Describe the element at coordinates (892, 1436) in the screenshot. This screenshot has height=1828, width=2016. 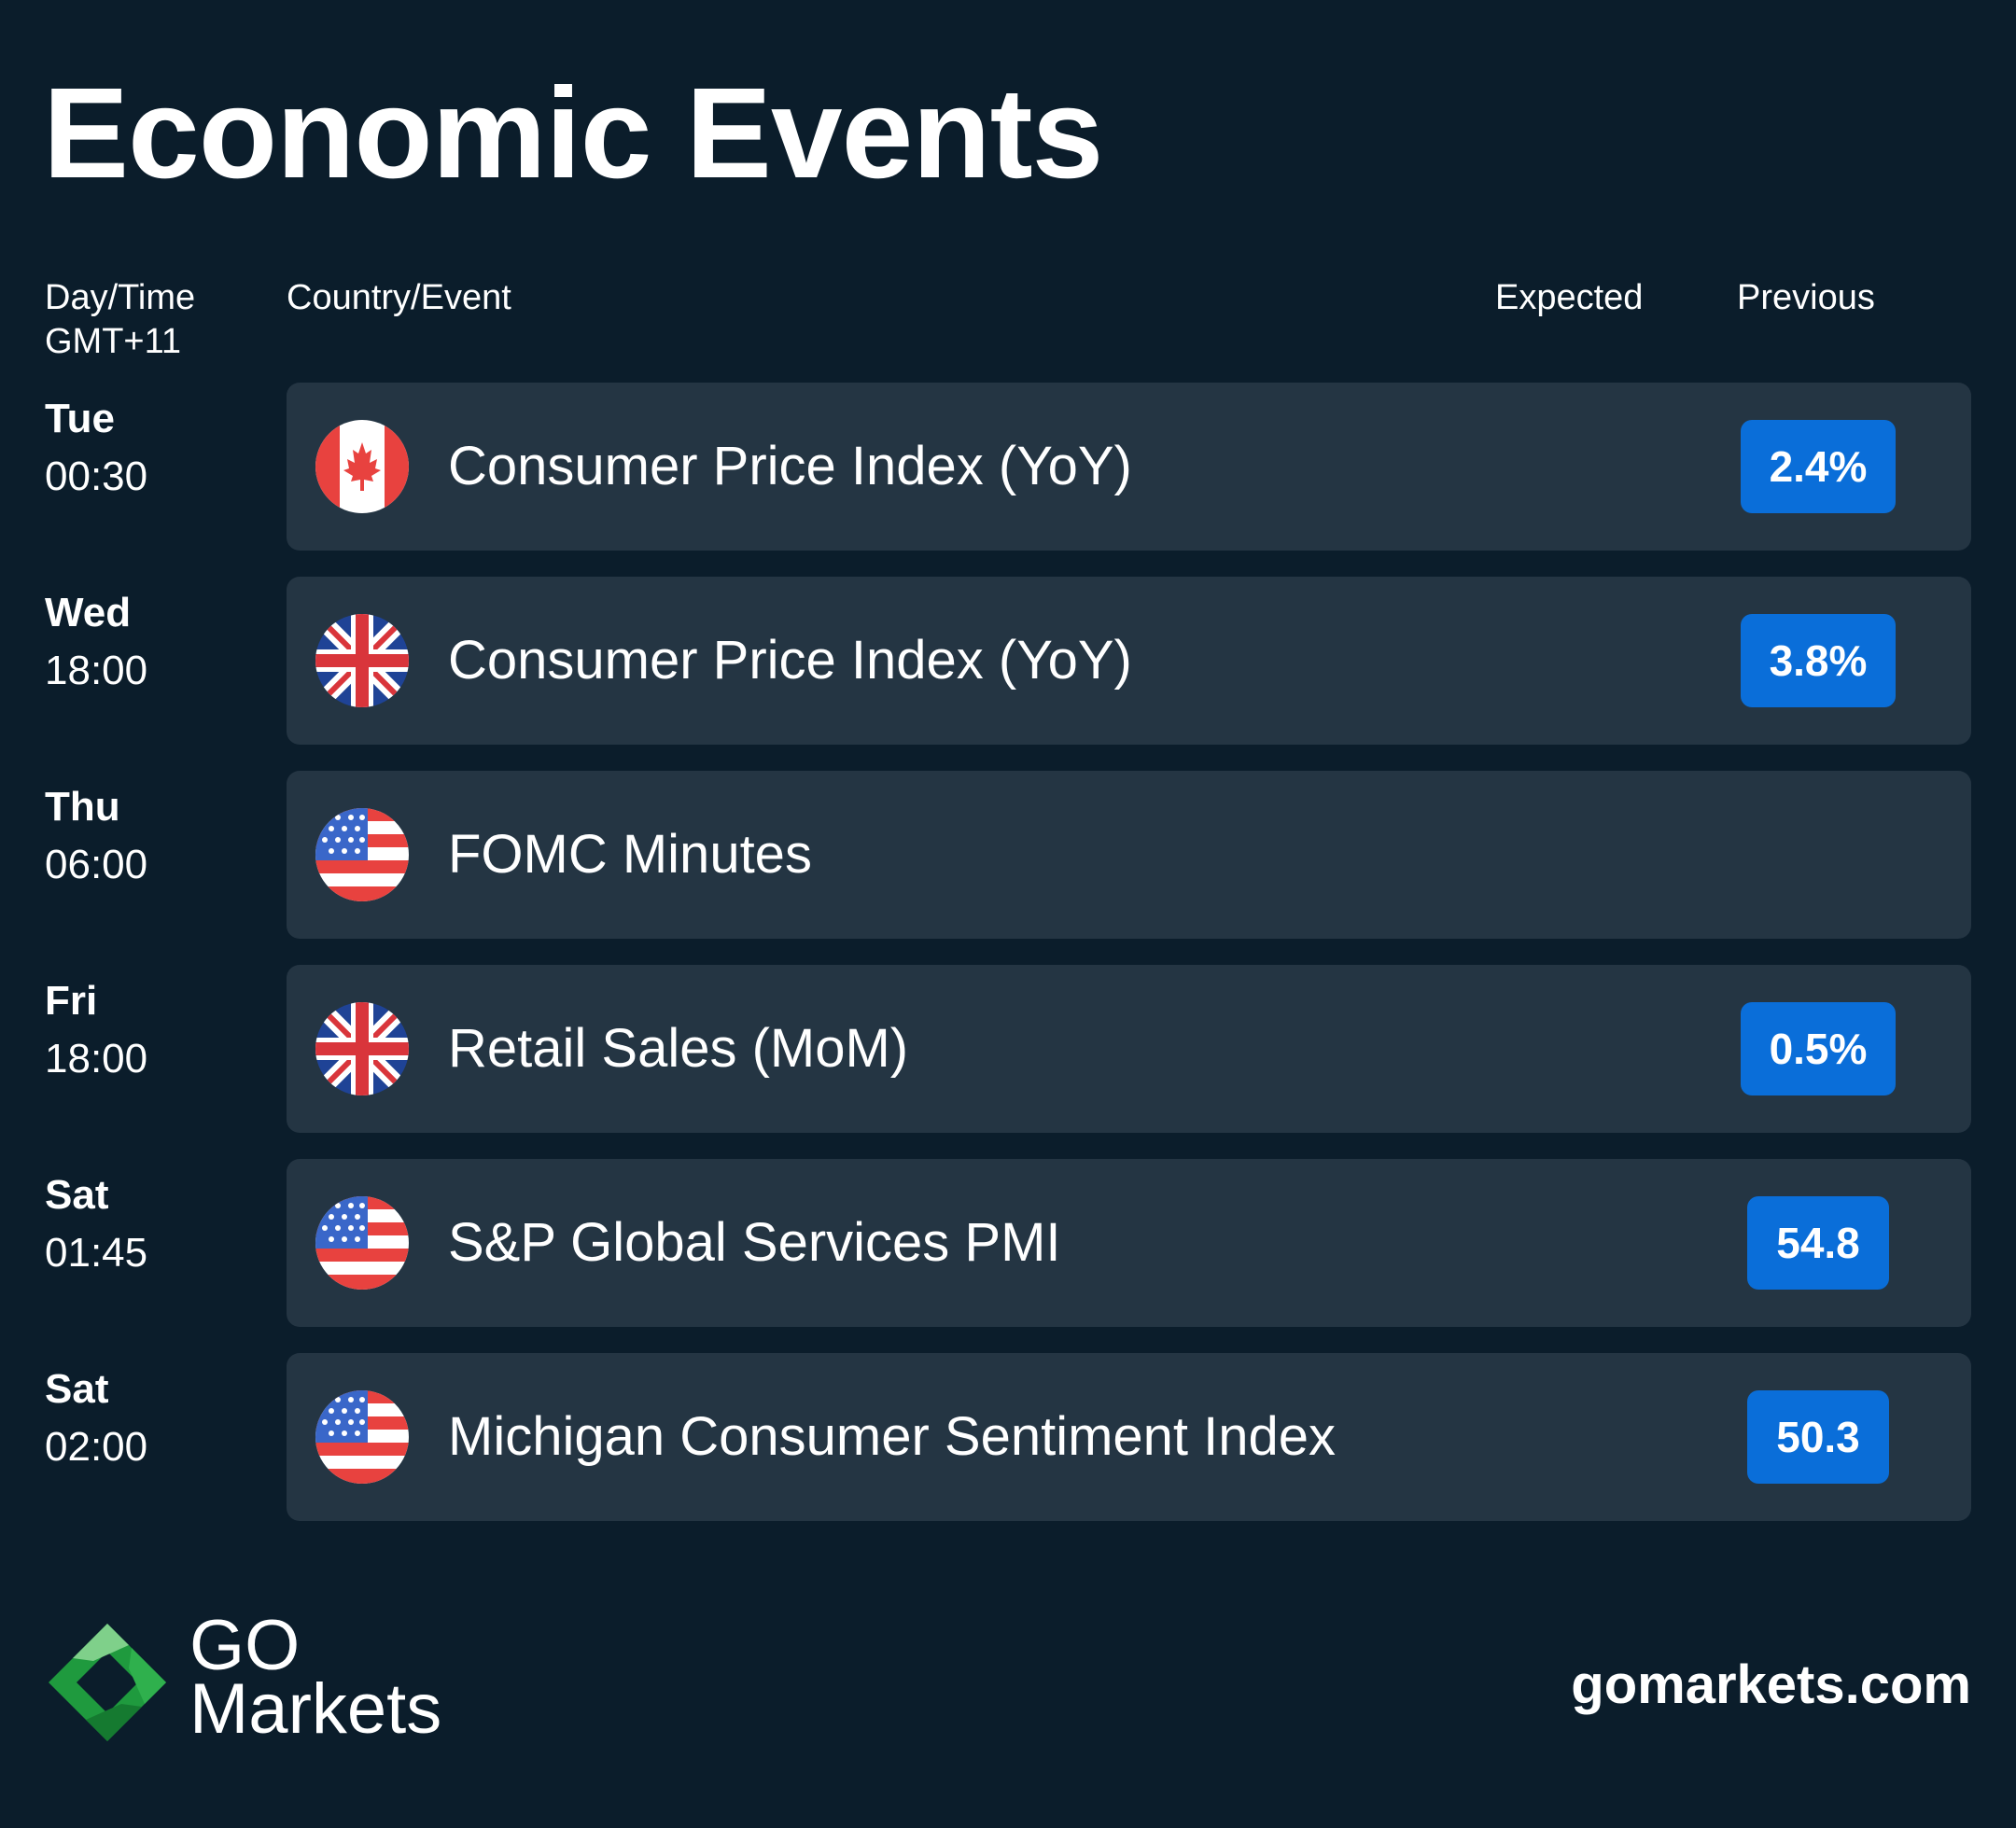
I see `event-name: Michigan Consumer Sentiment Index` at that location.